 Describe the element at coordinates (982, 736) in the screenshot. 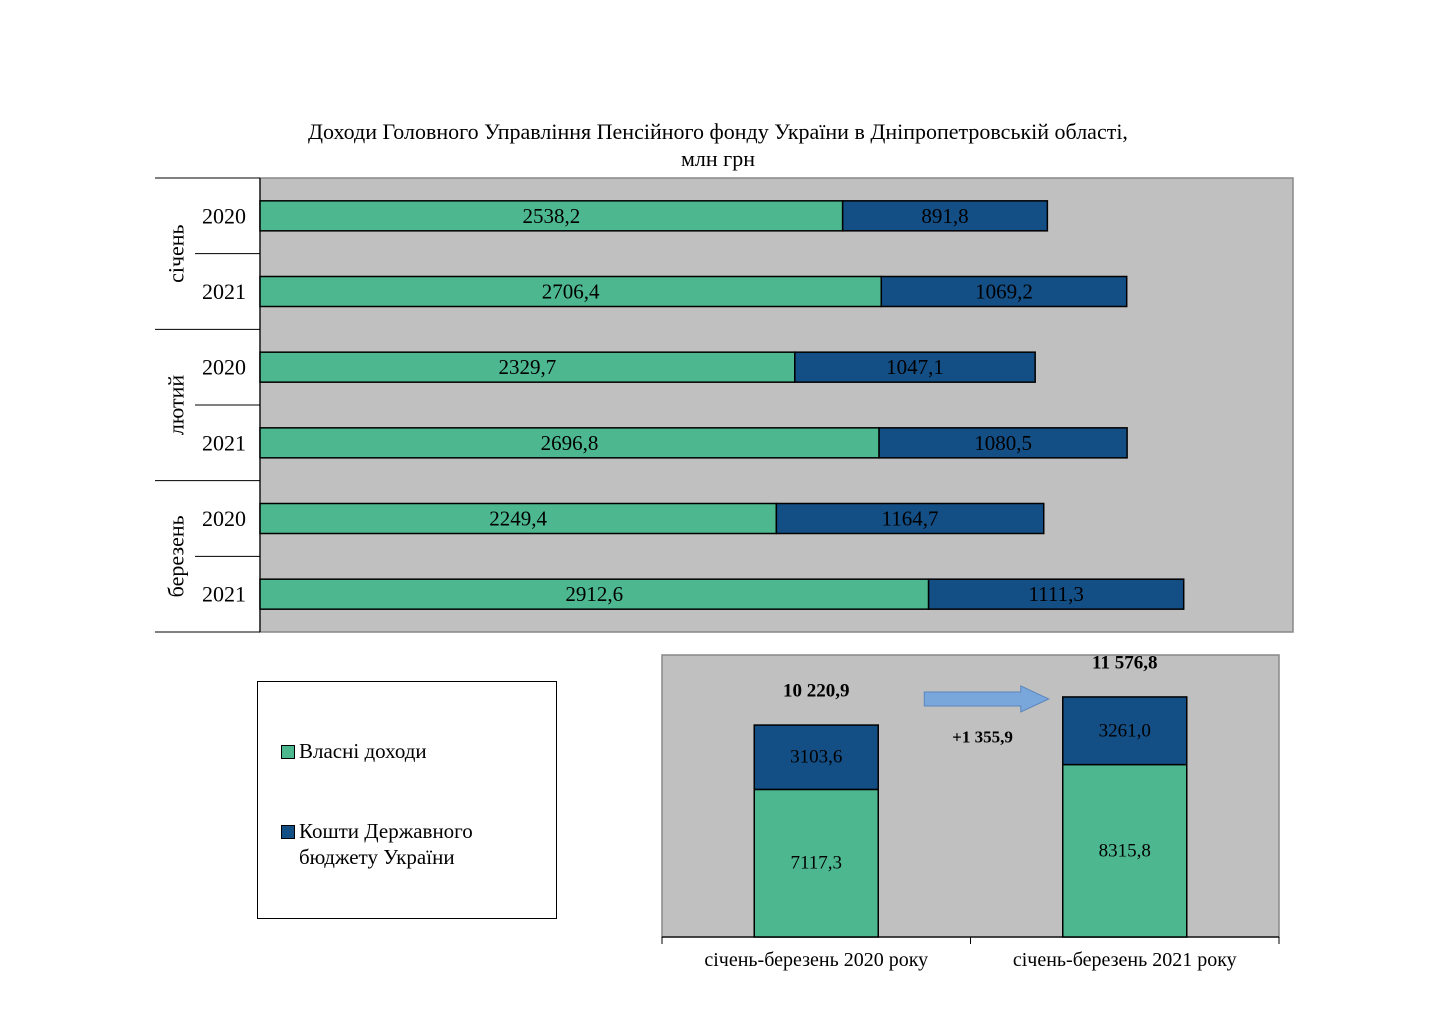

I see `difference-label: +1 355,9` at that location.